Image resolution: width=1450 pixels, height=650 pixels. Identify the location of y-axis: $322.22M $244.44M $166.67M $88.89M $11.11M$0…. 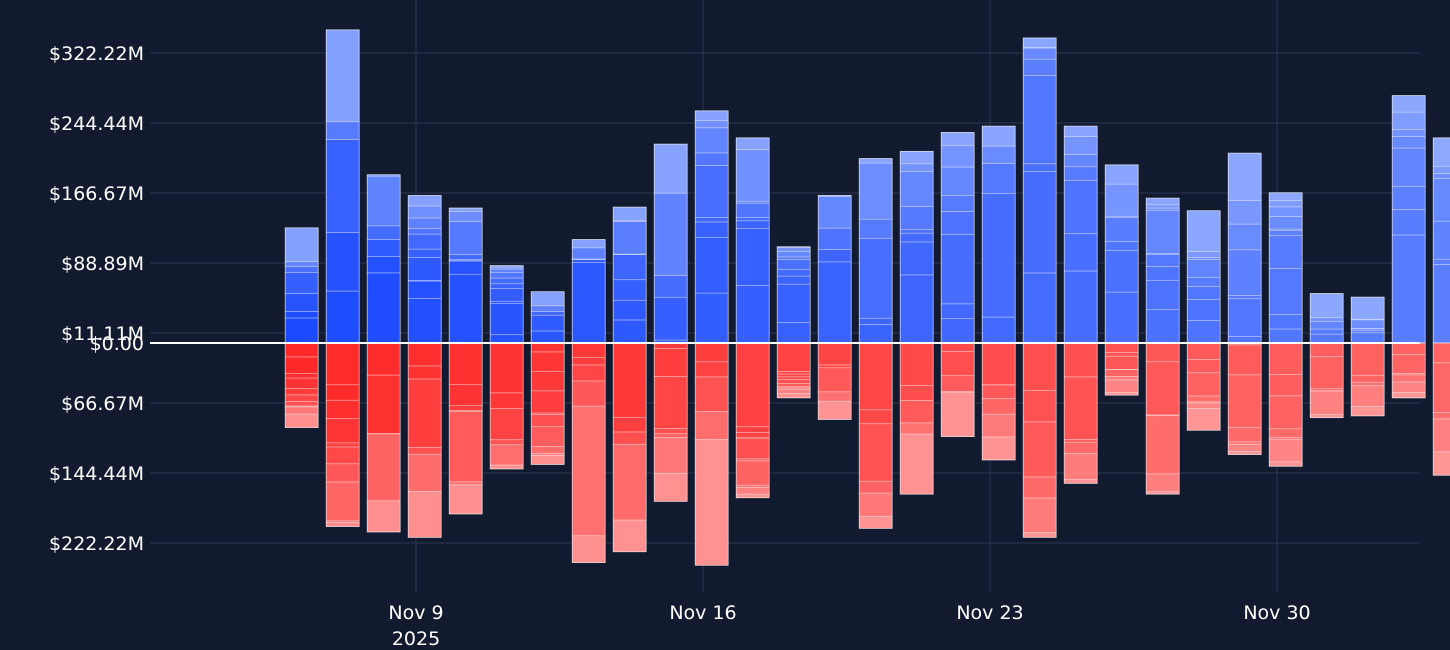
(96, 299).